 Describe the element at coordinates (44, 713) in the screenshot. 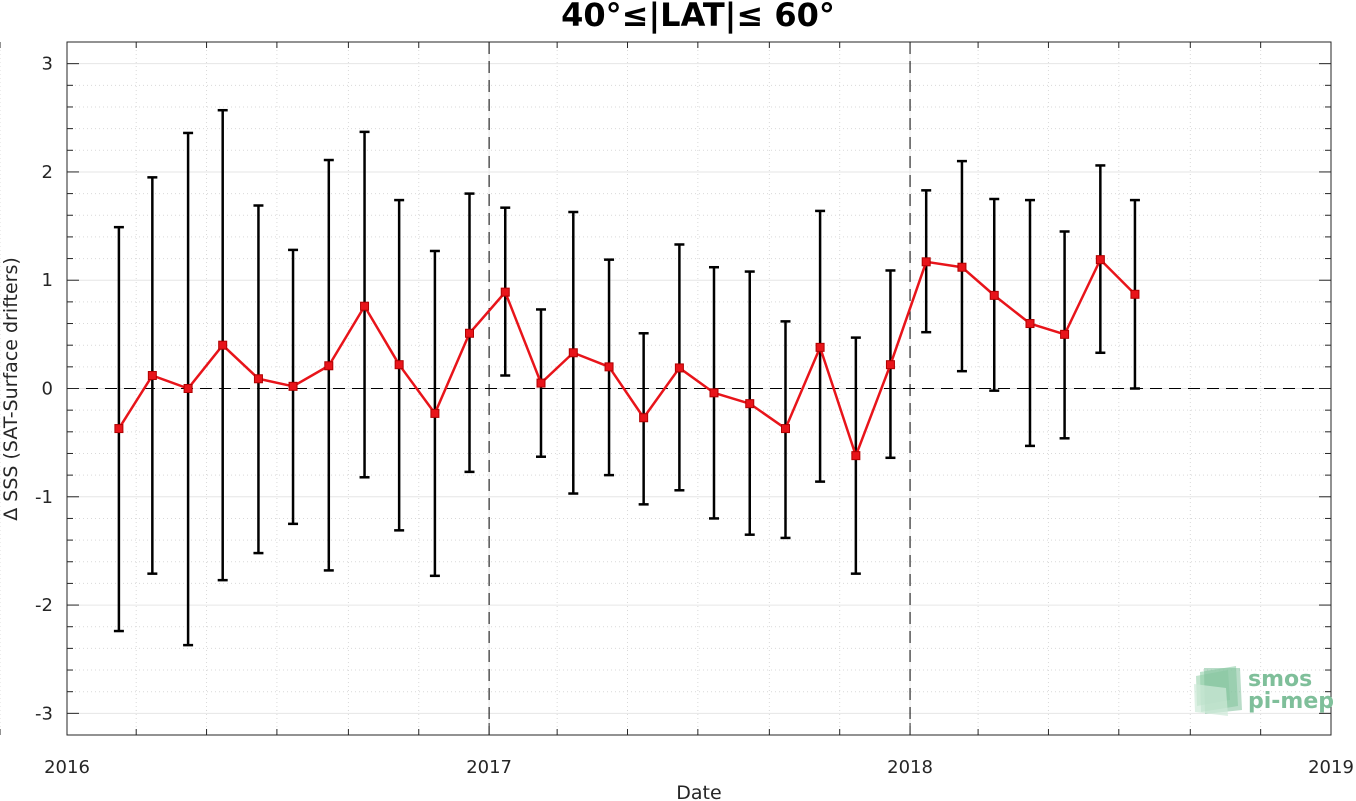

I see `y-tick-label: -3` at that location.